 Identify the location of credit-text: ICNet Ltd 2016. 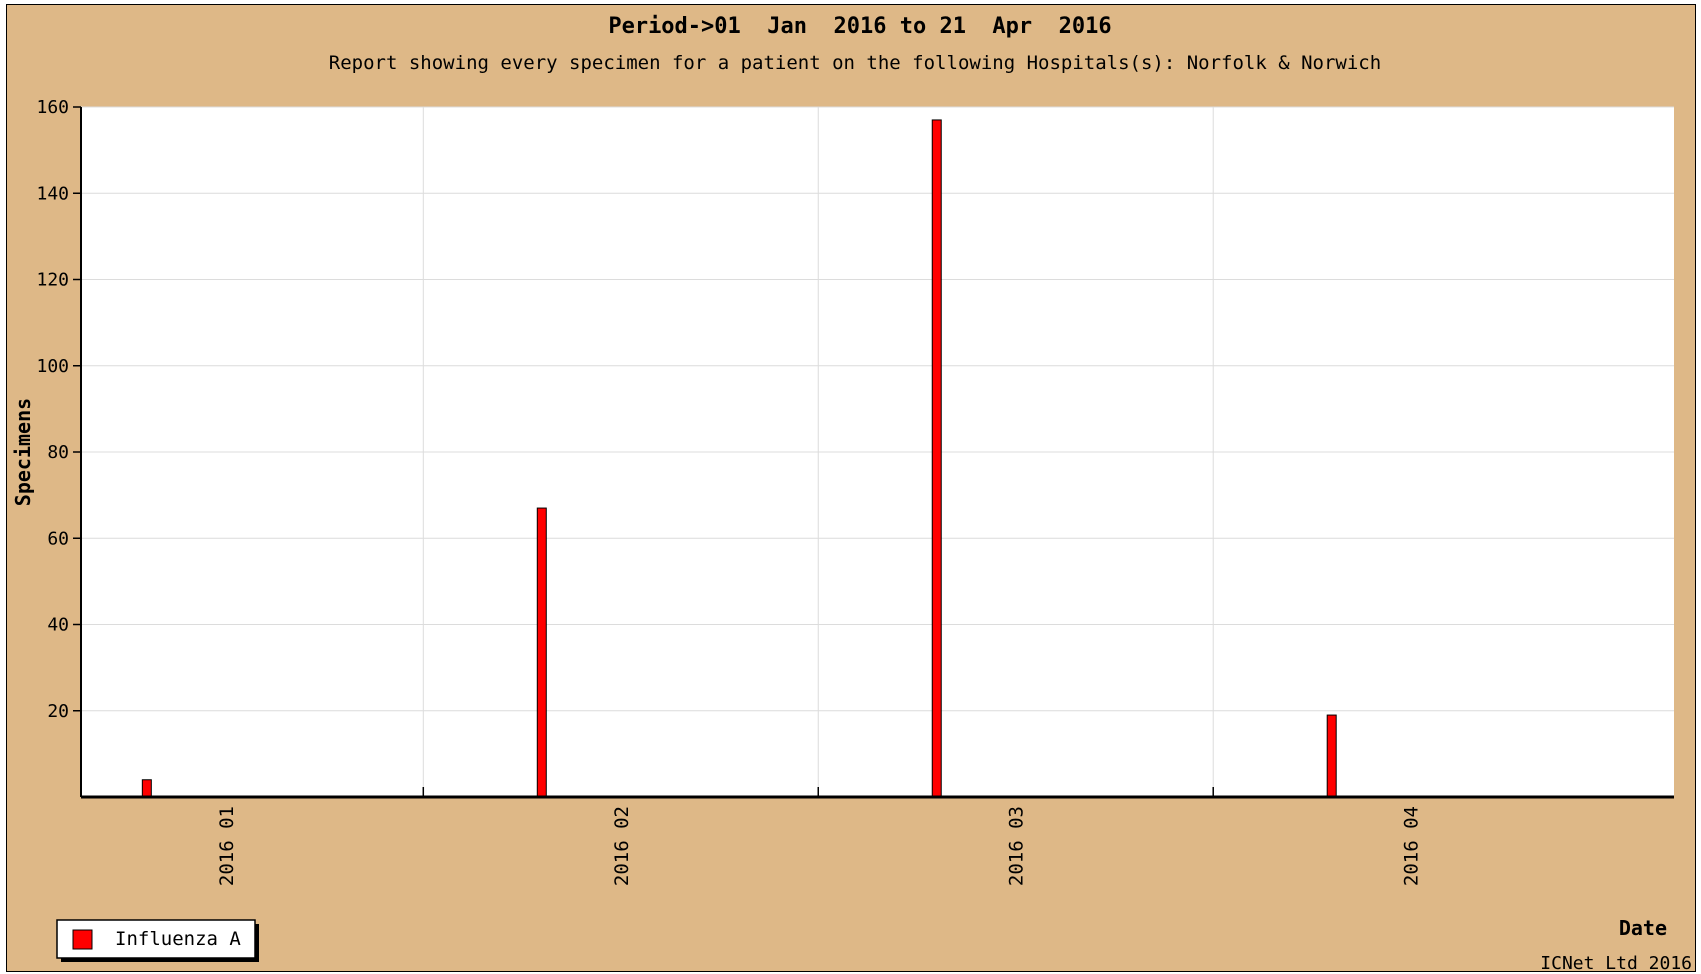
(1616, 963).